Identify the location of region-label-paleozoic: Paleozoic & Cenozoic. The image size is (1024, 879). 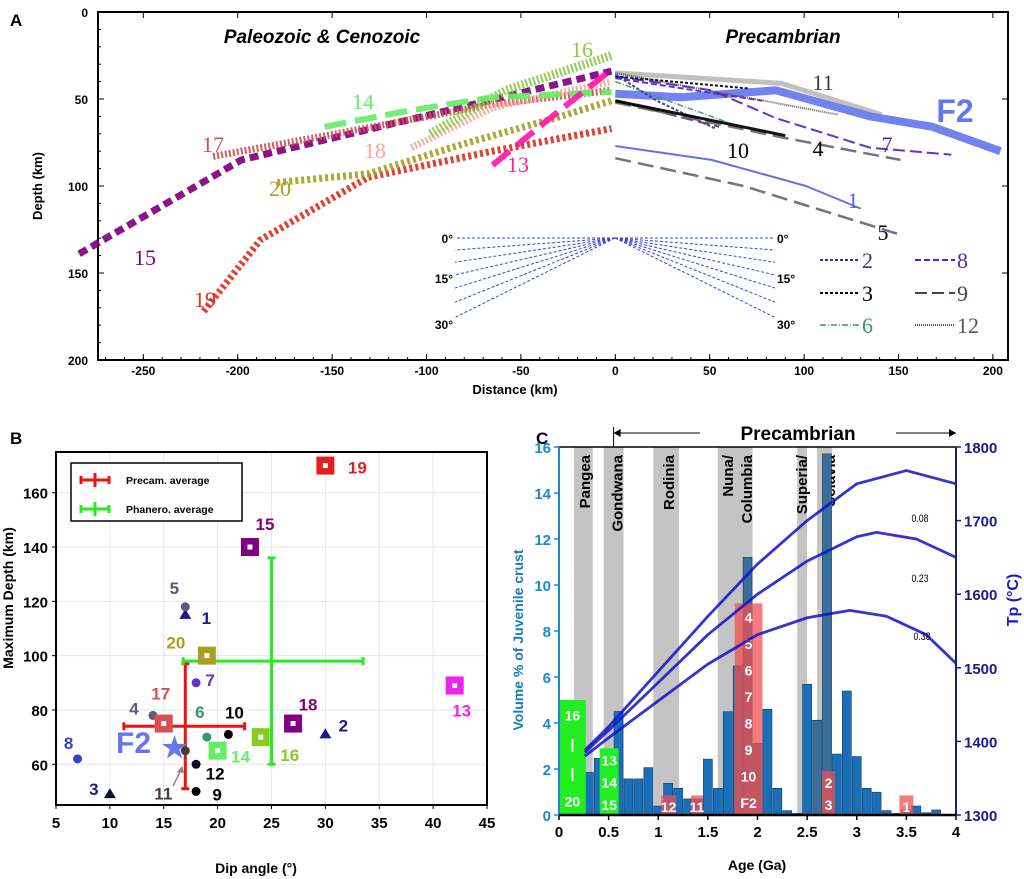
(322, 37).